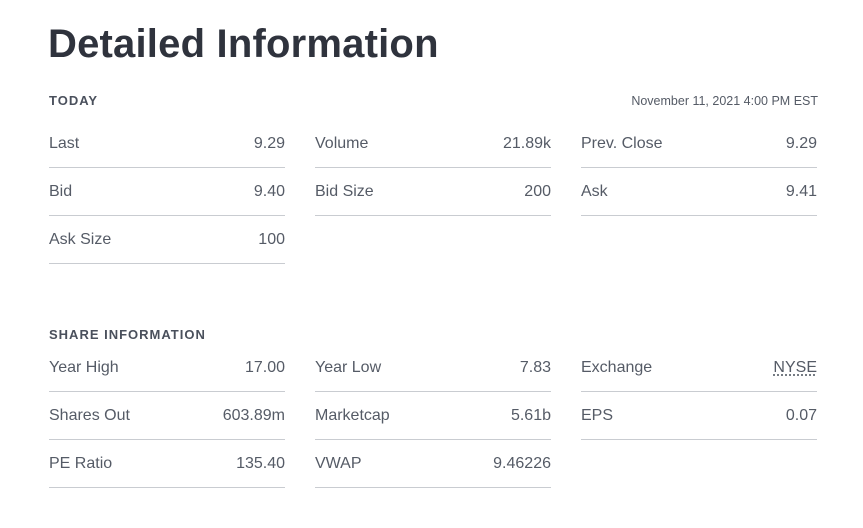 This screenshot has width=863, height=528. I want to click on stat-label: Marketcap, so click(352, 415).